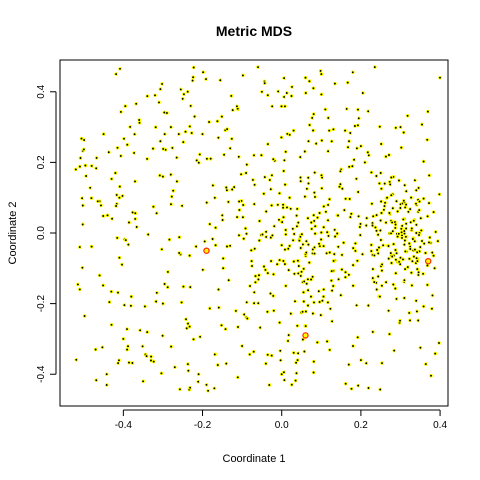 The height and width of the screenshot is (480, 480). What do you see at coordinates (440, 425) in the screenshot?
I see `x-tick-label: 0.4` at bounding box center [440, 425].